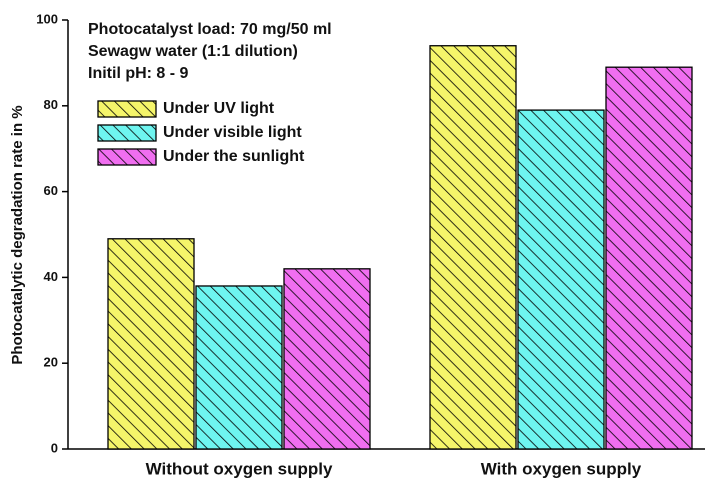 The width and height of the screenshot is (708, 481). I want to click on y-tick-label: 80, so click(51, 104).